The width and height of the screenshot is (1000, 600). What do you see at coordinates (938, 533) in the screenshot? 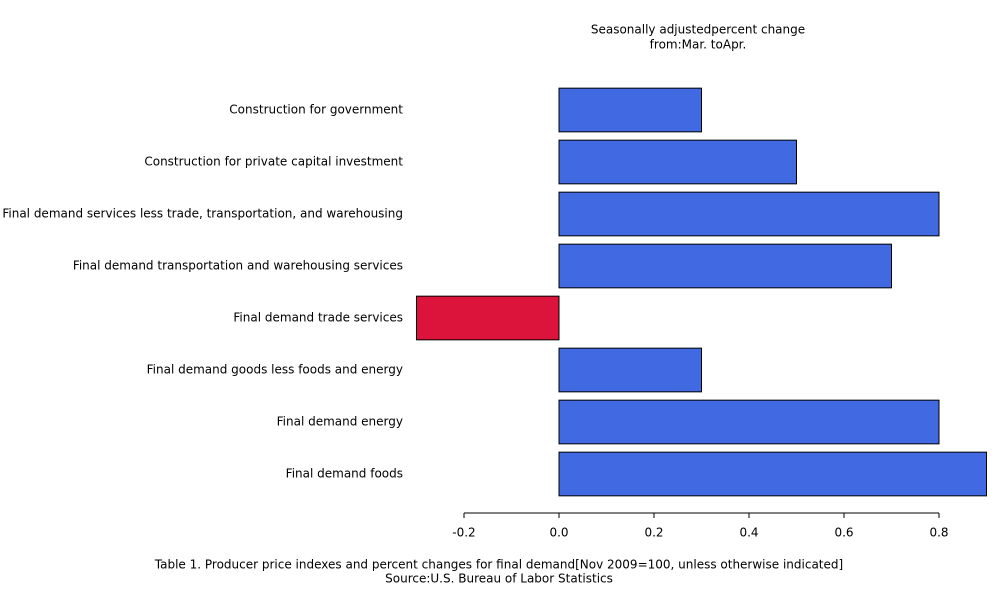
I see `x-tick-label: 0.8` at bounding box center [938, 533].